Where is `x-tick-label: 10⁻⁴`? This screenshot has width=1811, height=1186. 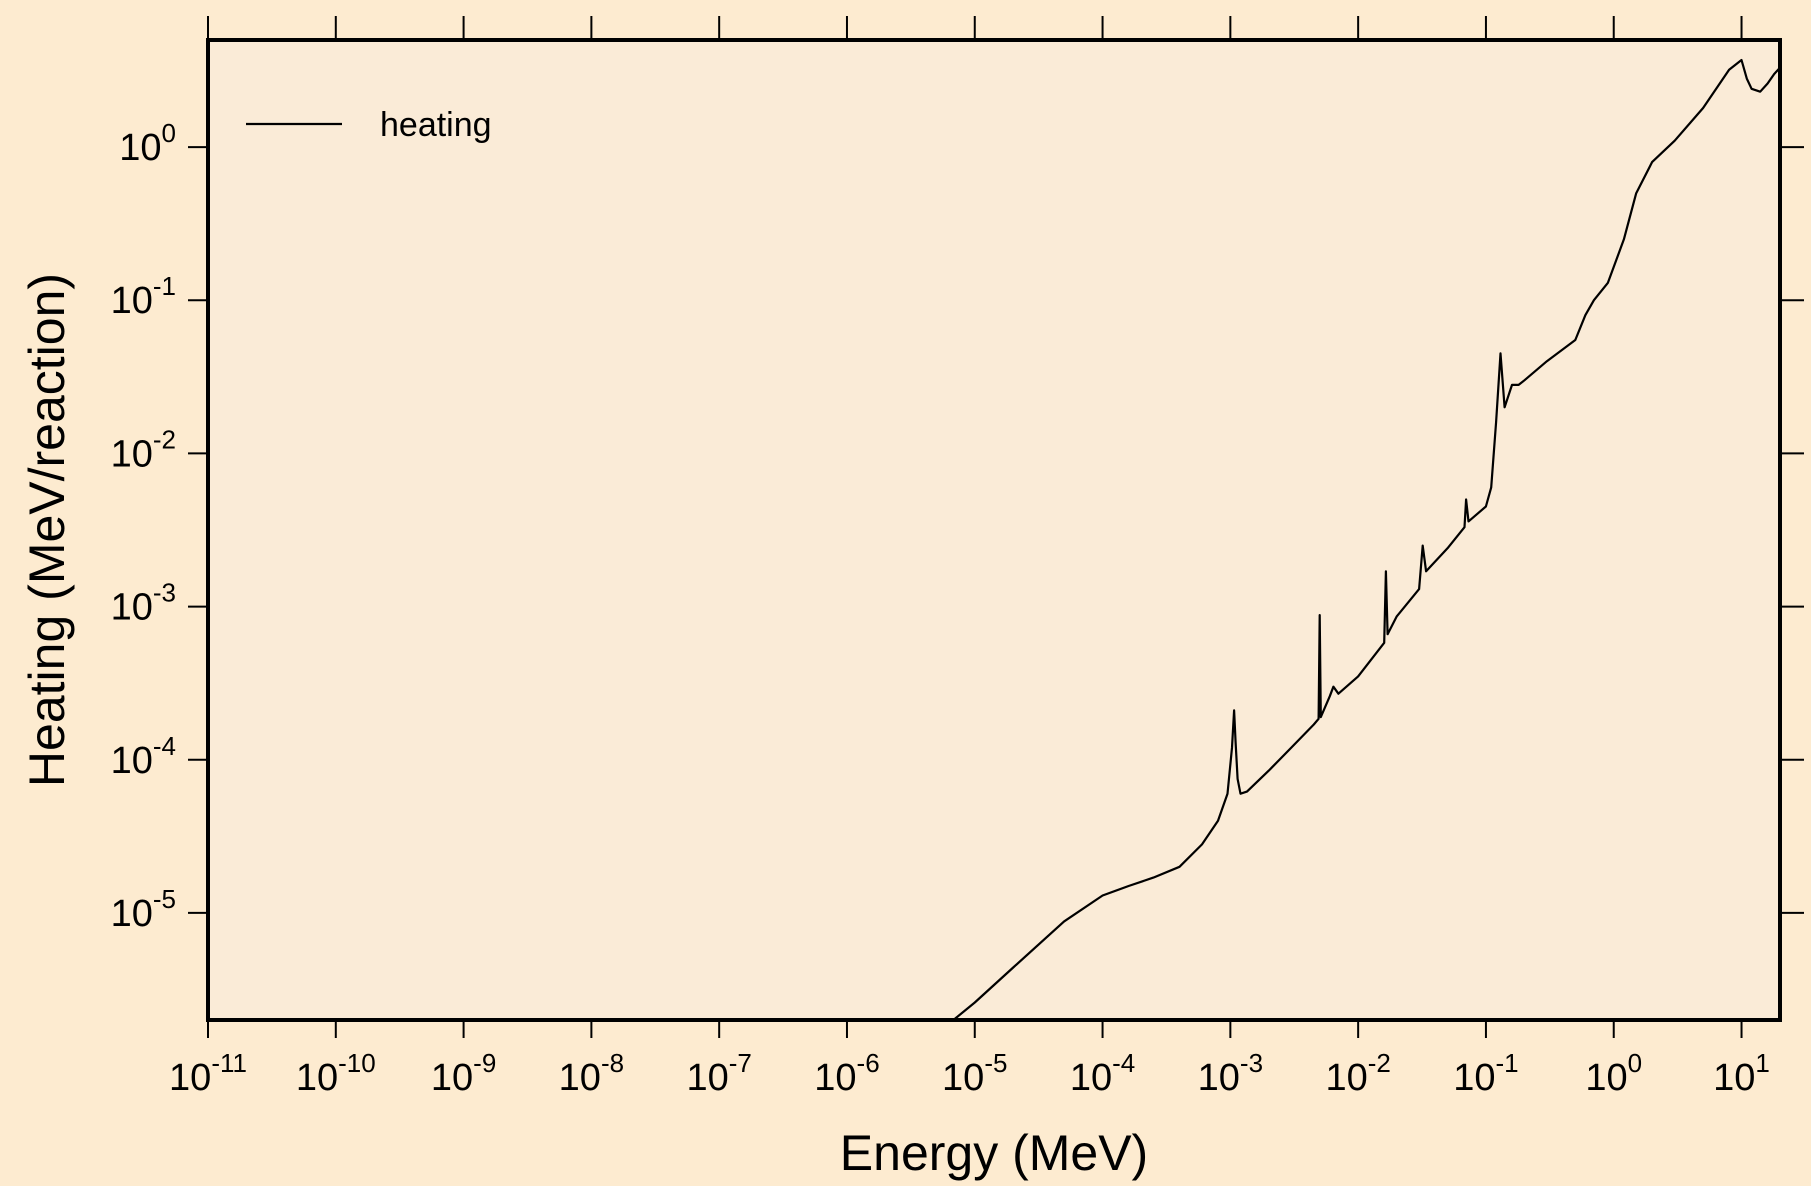 x-tick-label: 10⁻⁴ is located at coordinates (1102, 1073).